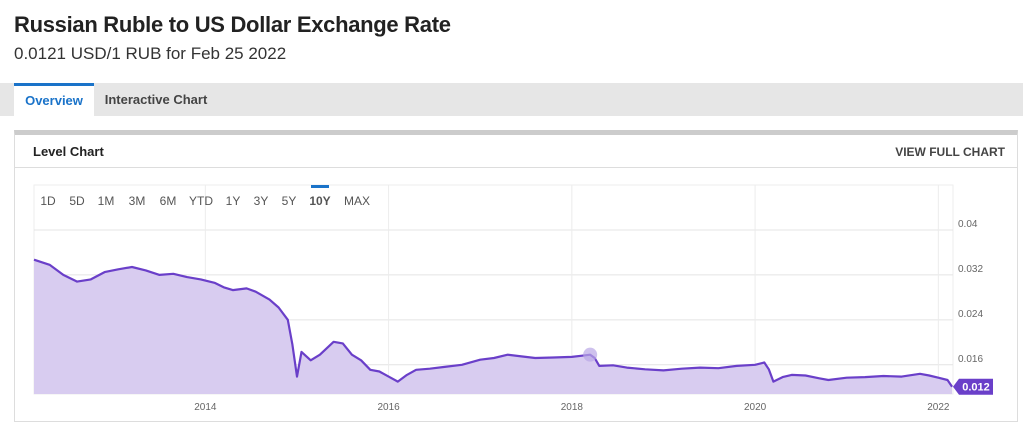 This screenshot has width=1023, height=438. I want to click on range-button-1m: 1M, so click(106, 201).